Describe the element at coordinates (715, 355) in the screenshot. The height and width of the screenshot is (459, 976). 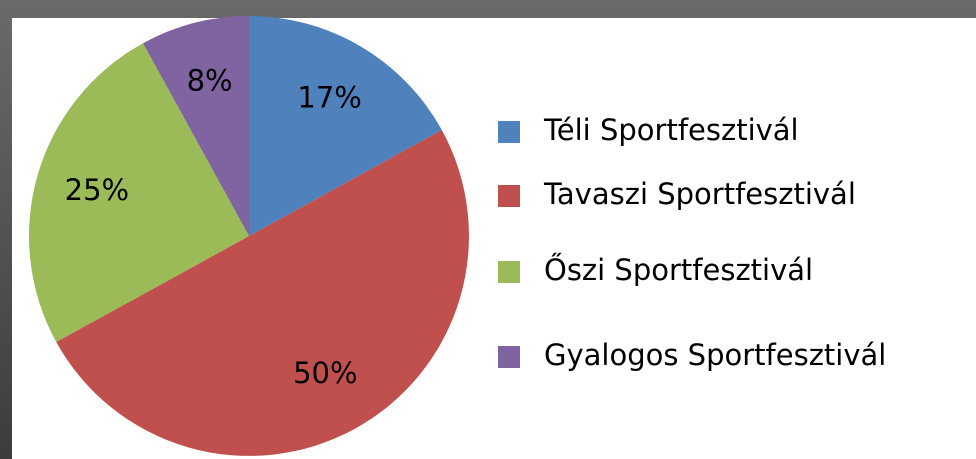
I see `legend-label: Gyalogos Sportfesztivál` at that location.